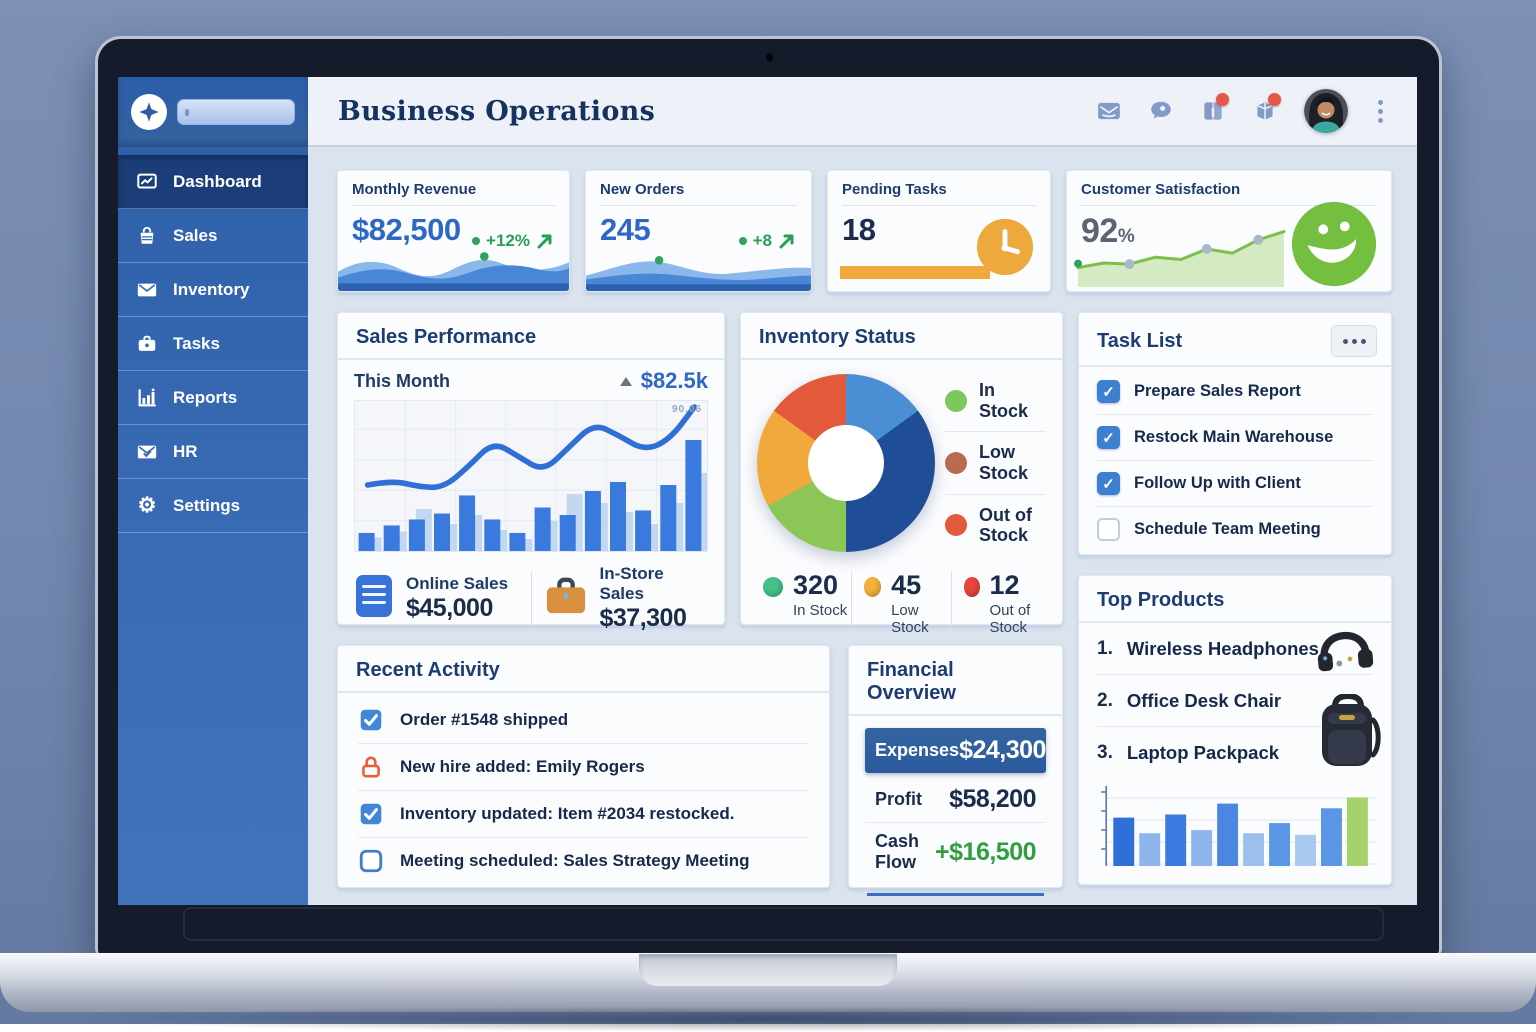  I want to click on top-bar: Business Operations, so click(767, 112).